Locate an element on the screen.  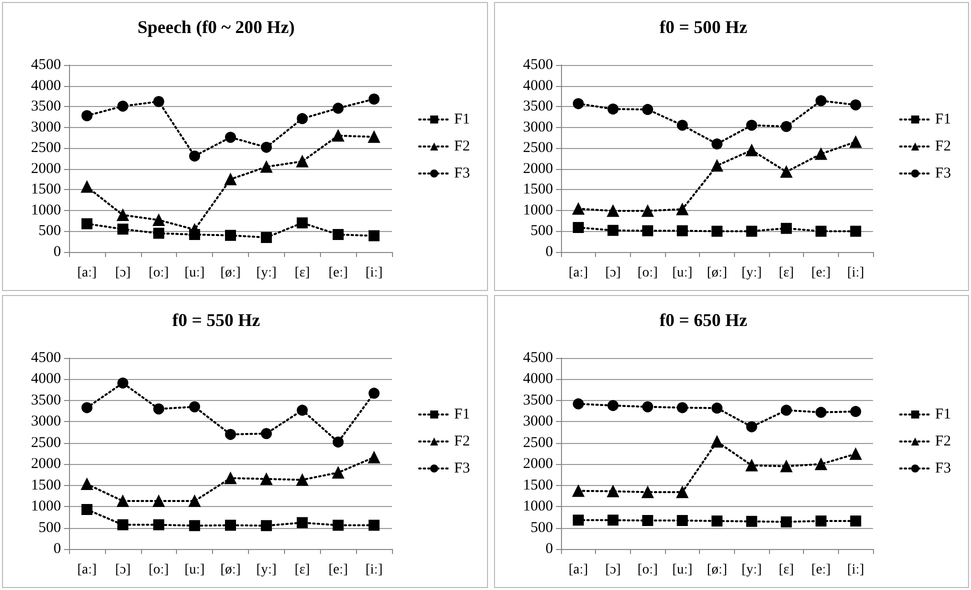
x-tick-label: [eː] is located at coordinates (338, 570).